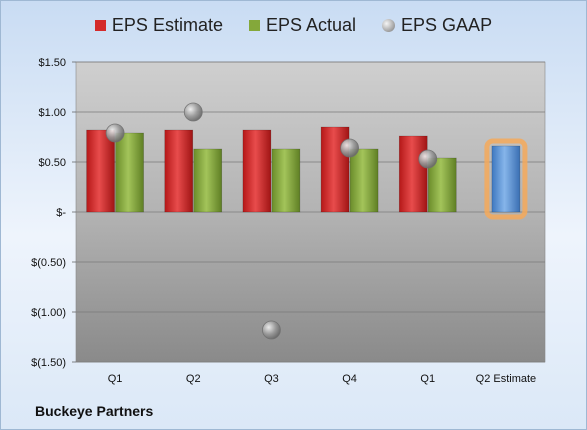  What do you see at coordinates (193, 379) in the screenshot?
I see `x-tick-label: Q2` at bounding box center [193, 379].